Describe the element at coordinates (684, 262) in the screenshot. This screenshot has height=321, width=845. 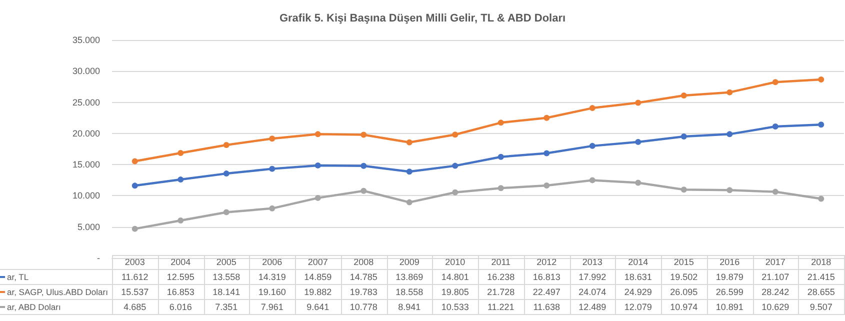
I see `x-tick-label: 2015` at that location.